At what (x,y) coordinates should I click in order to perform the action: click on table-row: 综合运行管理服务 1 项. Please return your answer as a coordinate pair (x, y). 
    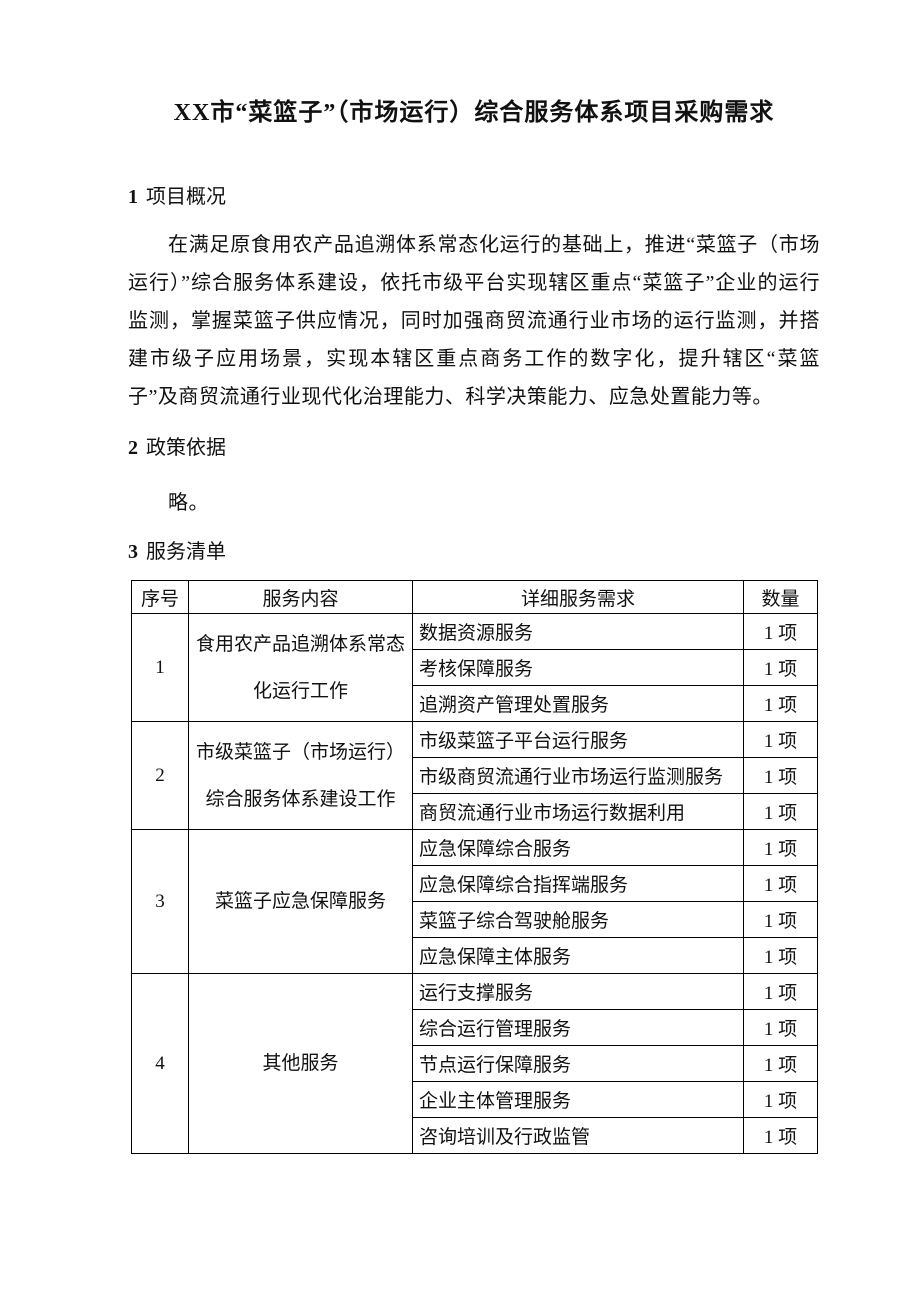
    Looking at the image, I should click on (475, 1027).